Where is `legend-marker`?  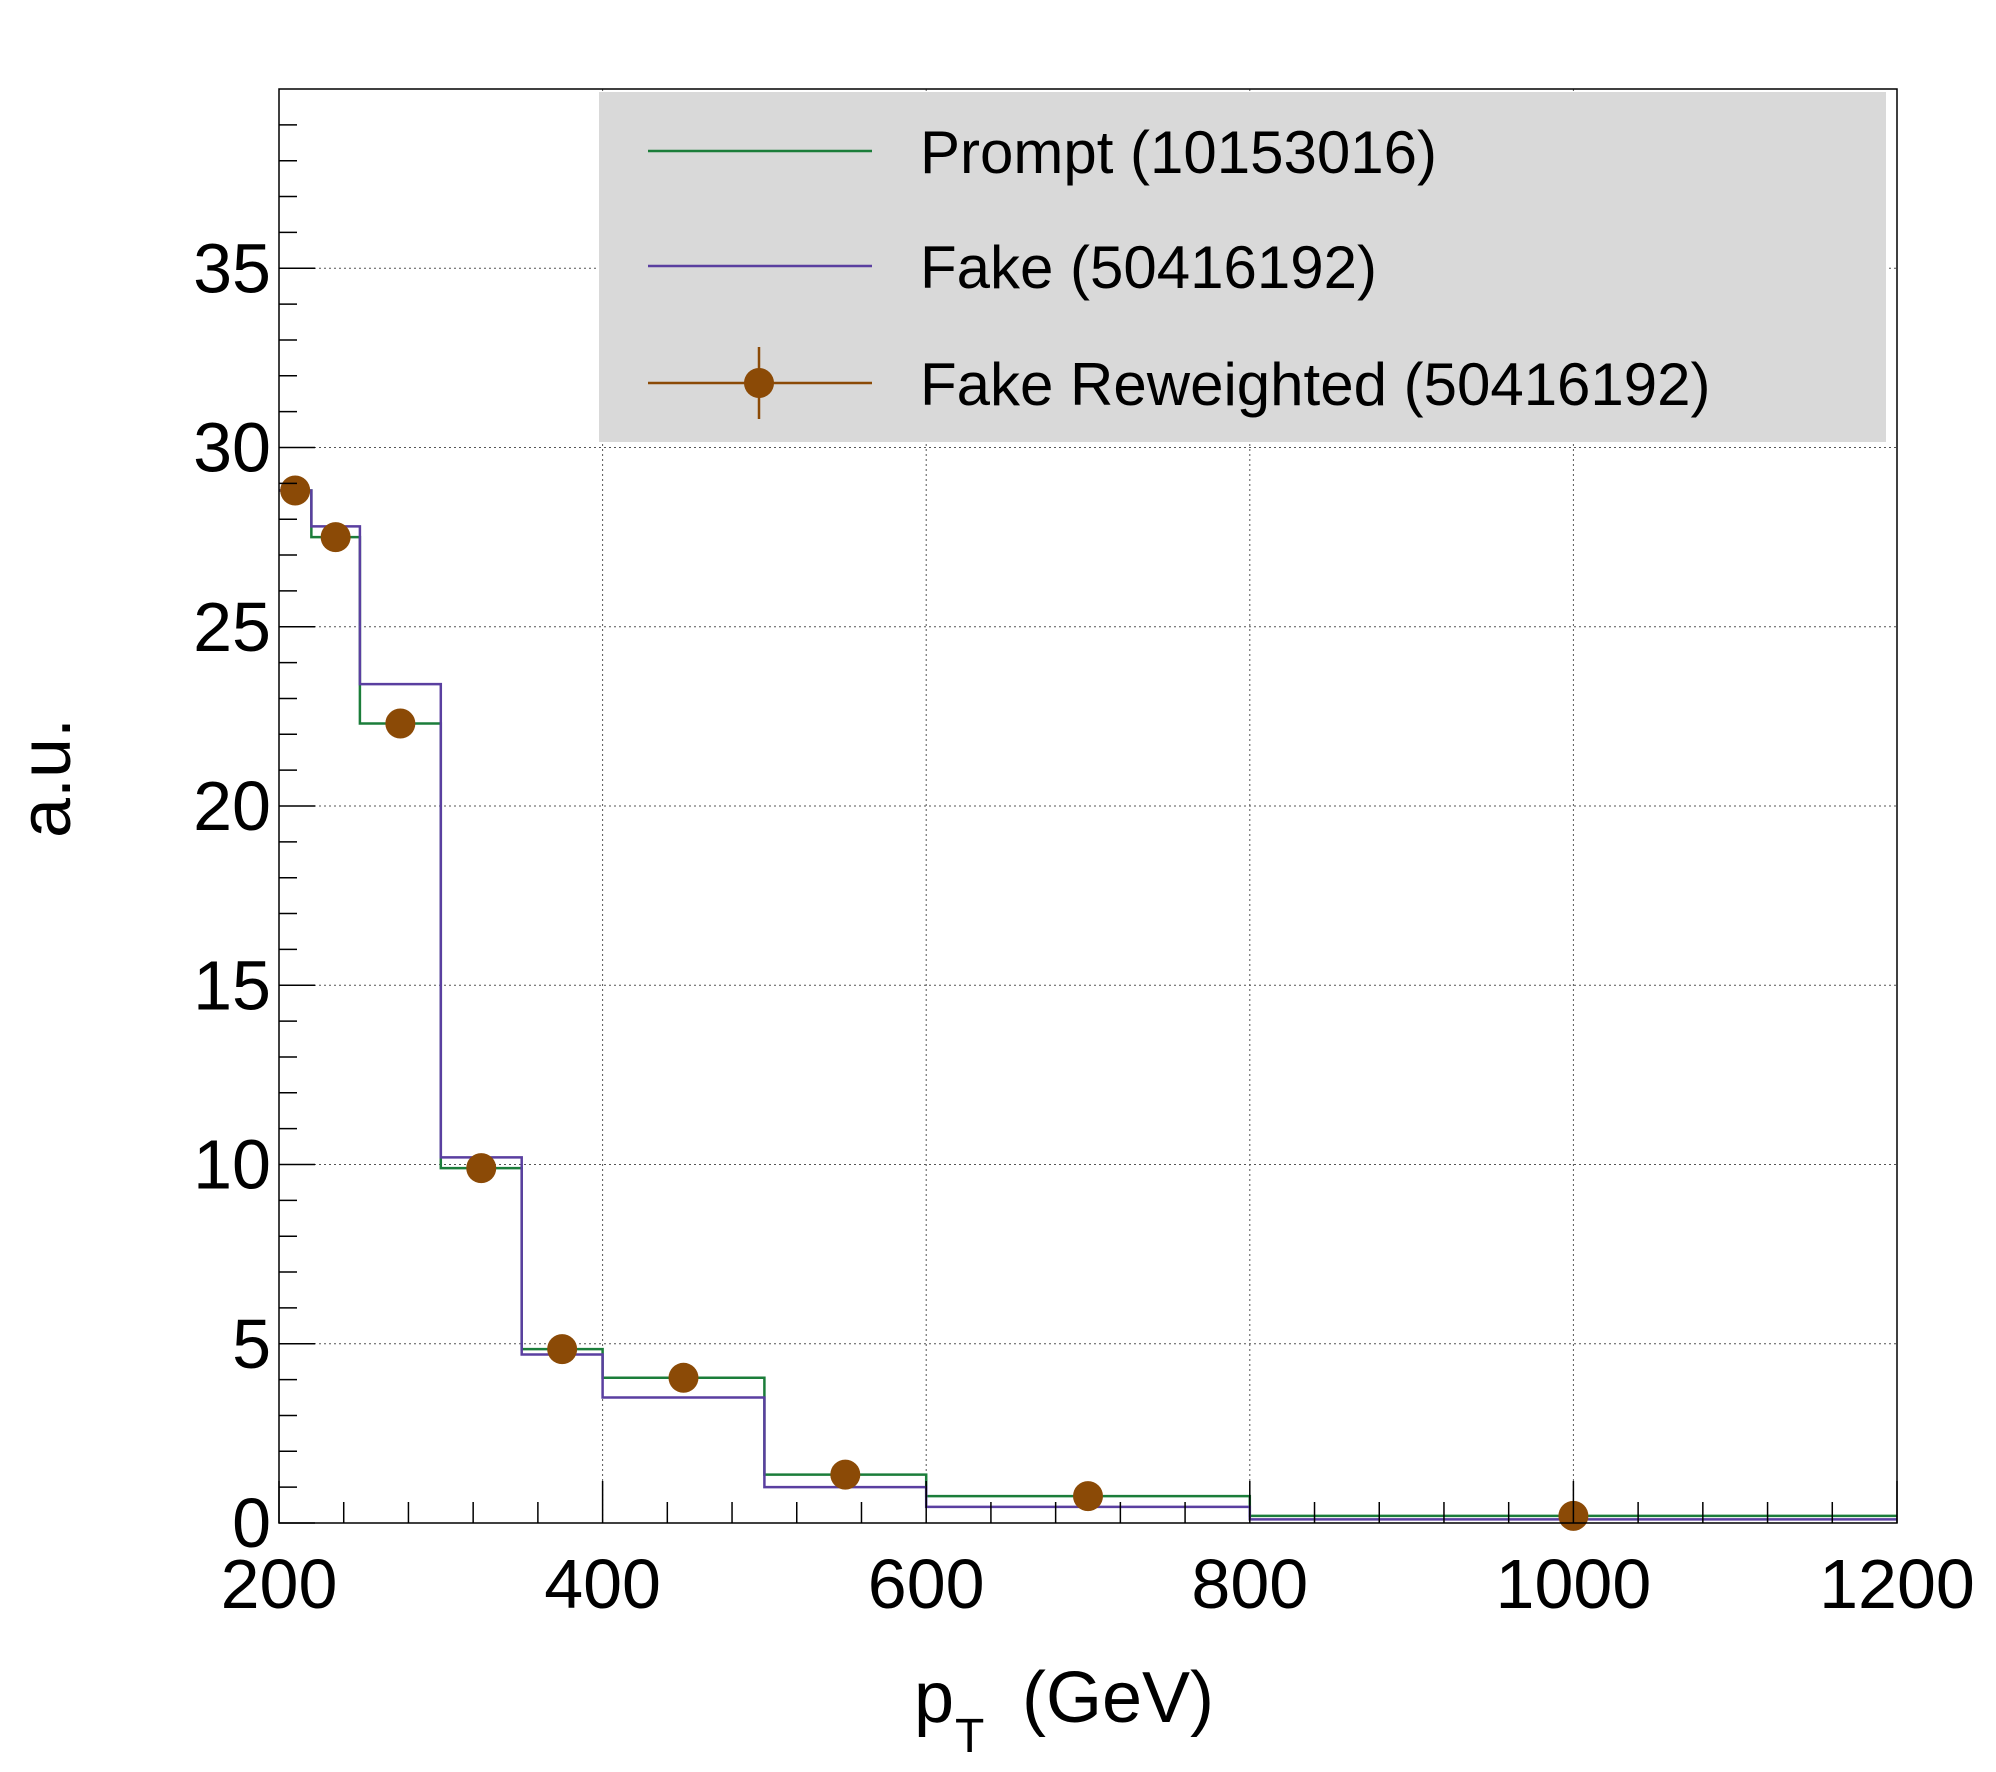
legend-marker is located at coordinates (759, 383).